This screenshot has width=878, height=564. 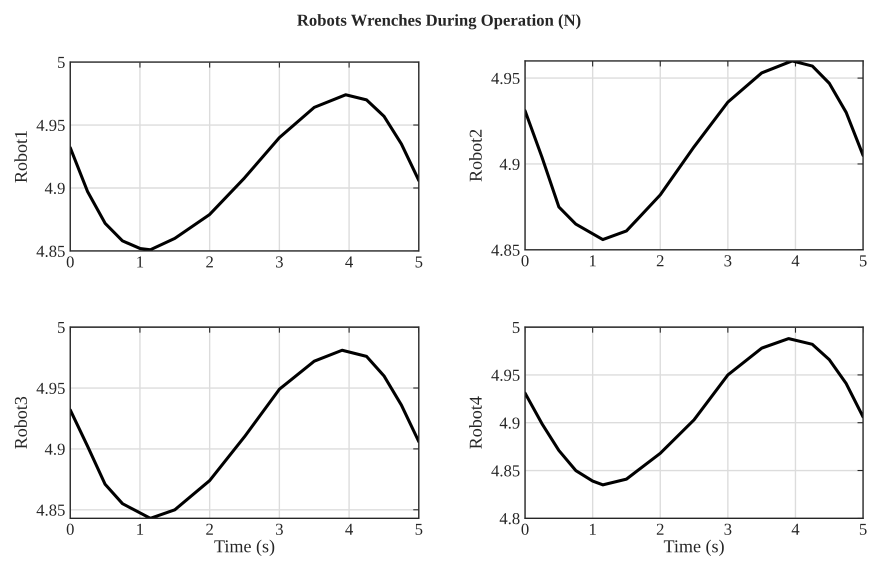 I want to click on y-tick-label: 4.8, so click(x=510, y=518).